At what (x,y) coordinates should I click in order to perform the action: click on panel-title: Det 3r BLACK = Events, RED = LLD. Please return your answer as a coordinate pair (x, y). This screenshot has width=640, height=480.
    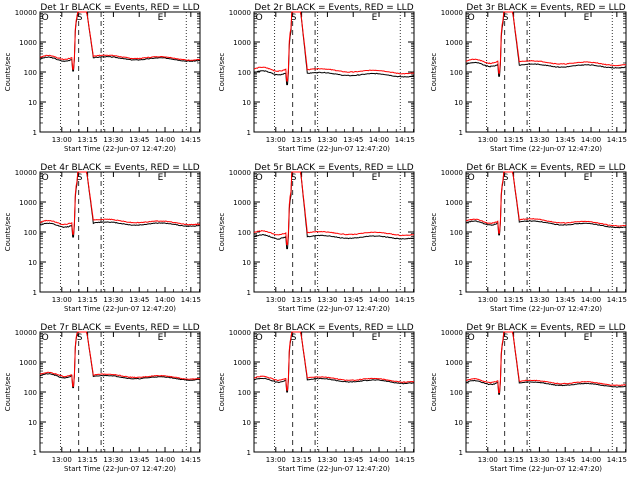
    Looking at the image, I should click on (545, 8).